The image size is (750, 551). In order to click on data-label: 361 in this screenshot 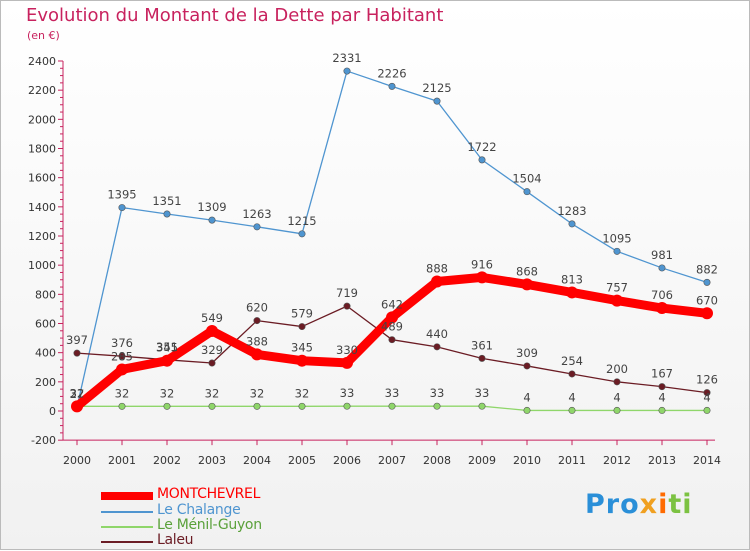, I will do `click(482, 345)`.